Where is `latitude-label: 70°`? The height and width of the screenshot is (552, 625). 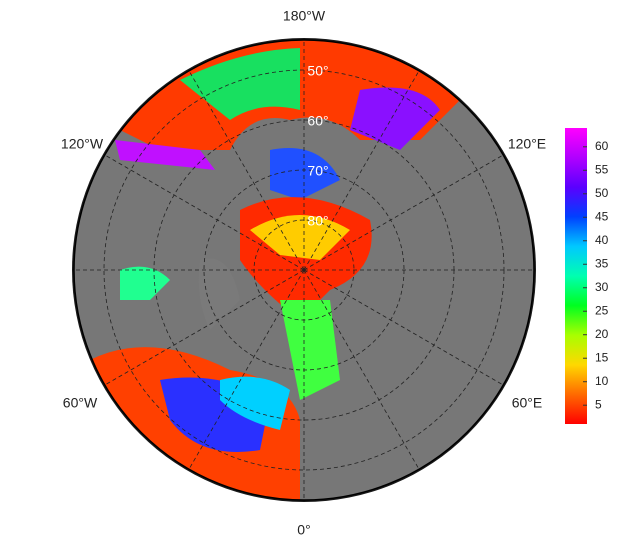
latitude-label: 70° is located at coordinates (317, 171).